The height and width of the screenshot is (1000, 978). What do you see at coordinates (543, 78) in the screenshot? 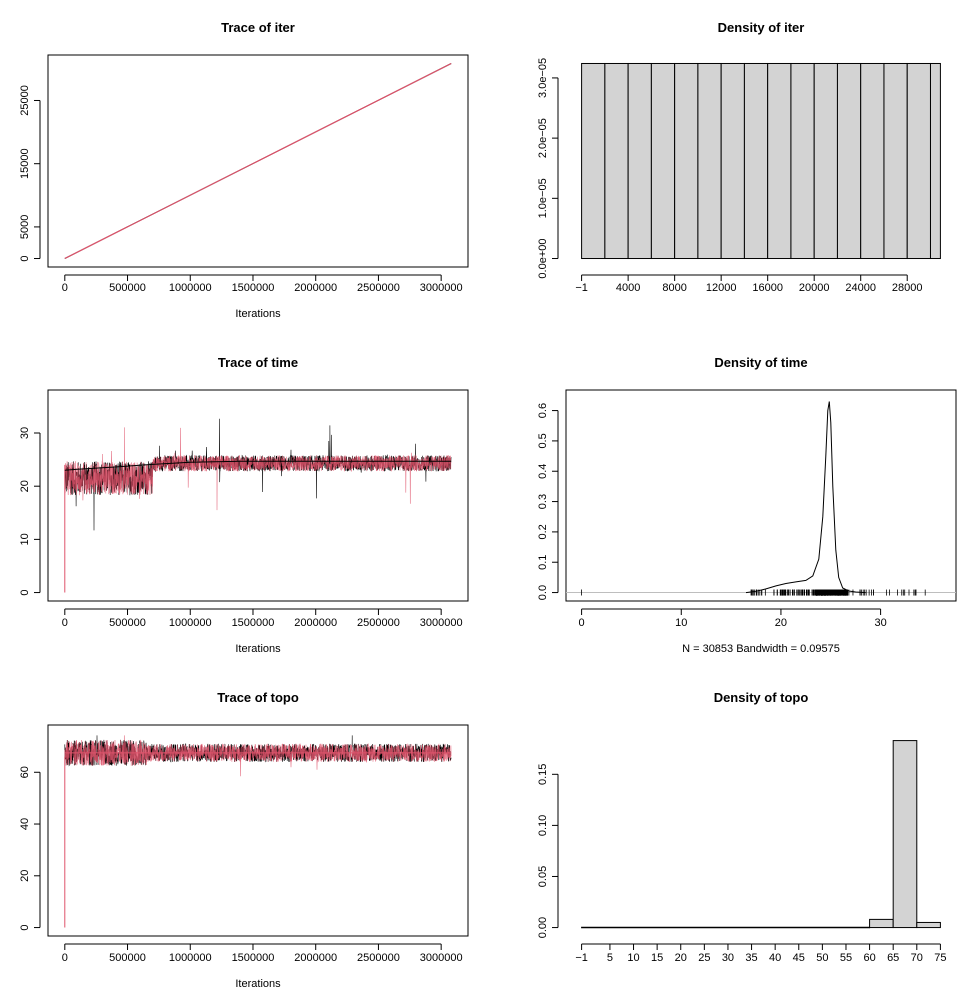
I see `y-tick-label: 3.0e−05` at bounding box center [543, 78].